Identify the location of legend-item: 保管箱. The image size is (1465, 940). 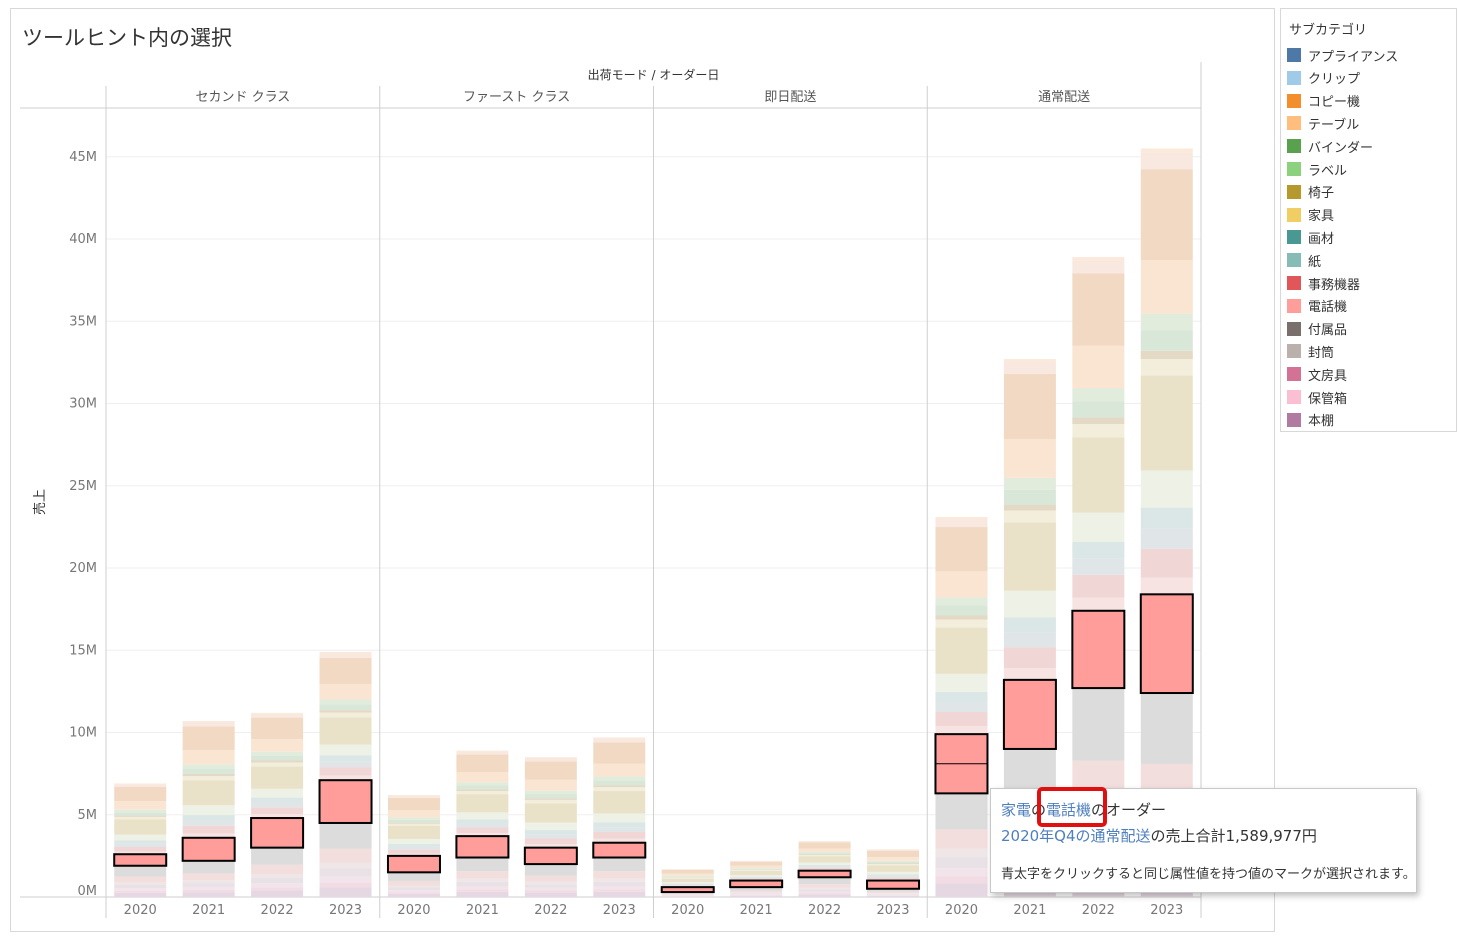
(1317, 397).